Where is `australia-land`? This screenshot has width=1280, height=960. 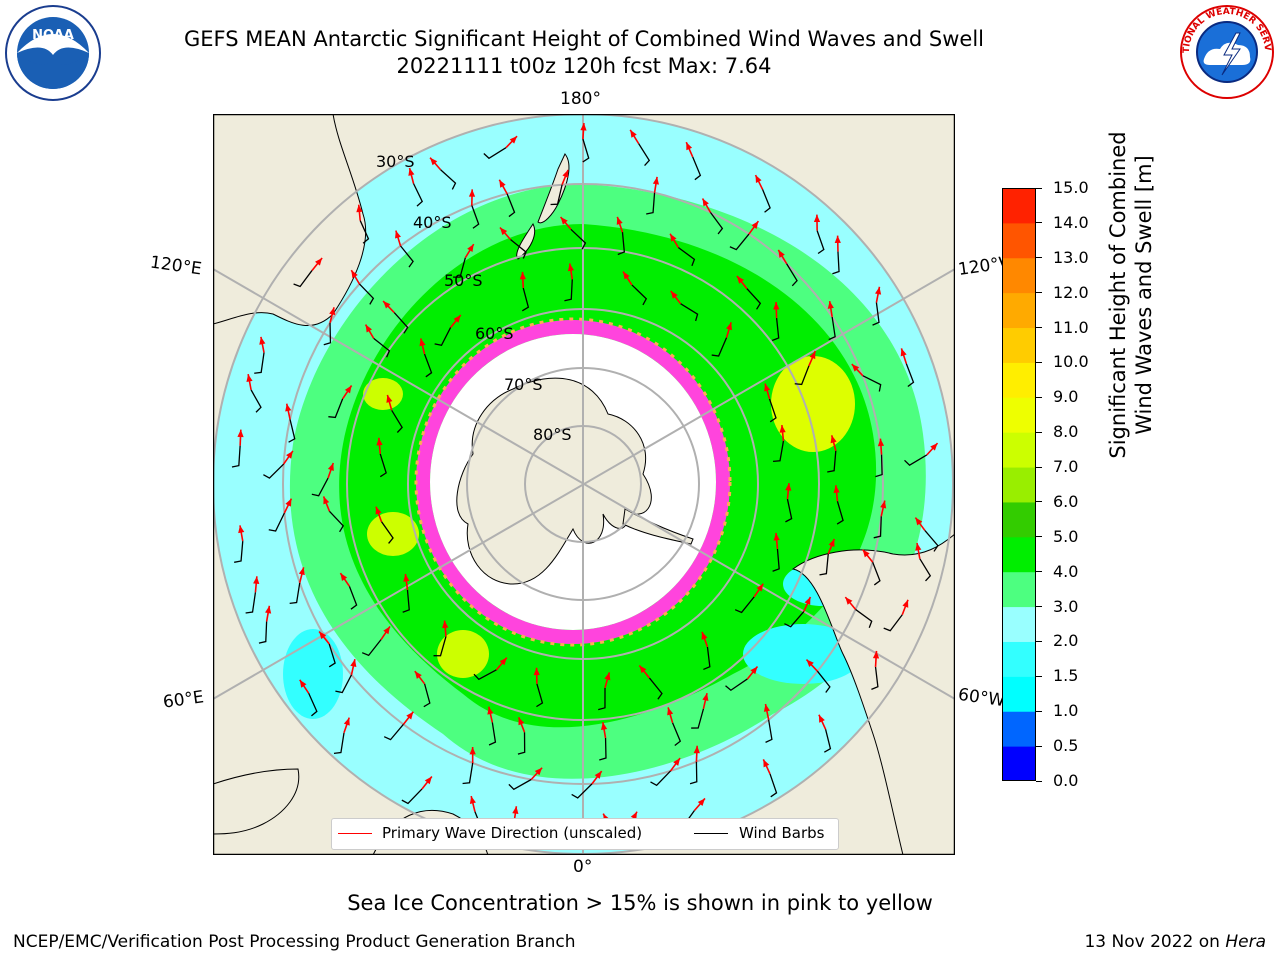
australia-land is located at coordinates (290, 220).